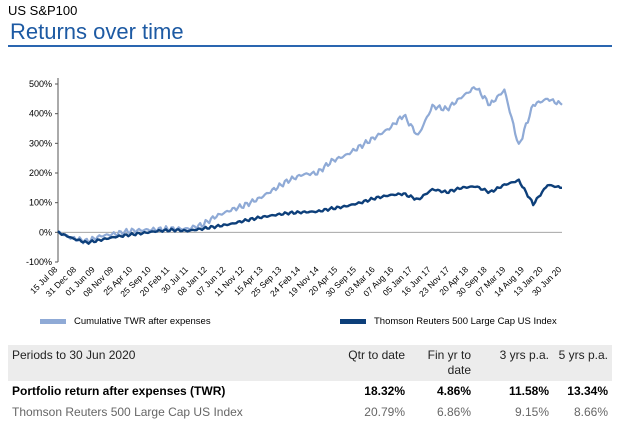 The width and height of the screenshot is (630, 441). I want to click on table-header-finyr: Fin yr to date, so click(442, 363).